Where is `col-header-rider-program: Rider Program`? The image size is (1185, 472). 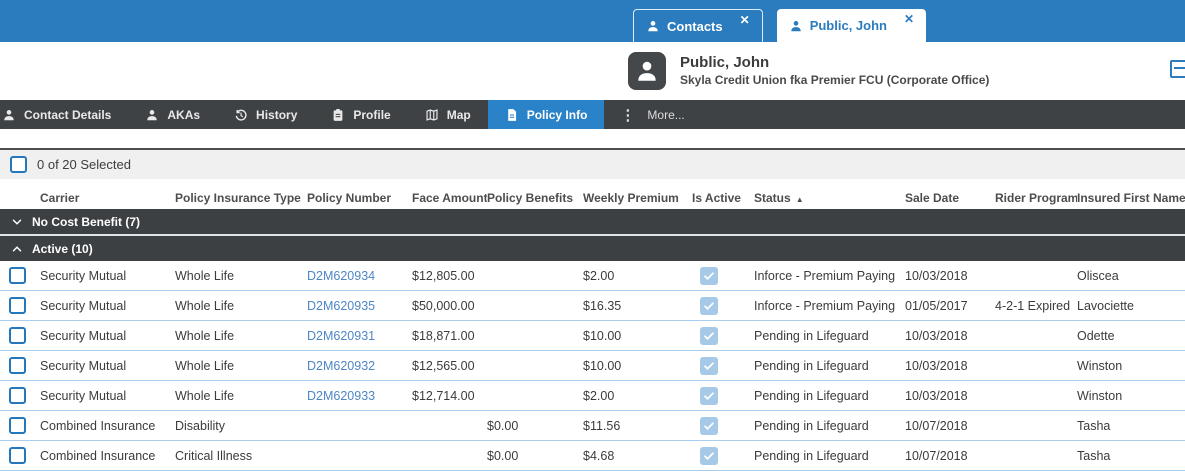
col-header-rider-program: Rider Program is located at coordinates (1036, 197).